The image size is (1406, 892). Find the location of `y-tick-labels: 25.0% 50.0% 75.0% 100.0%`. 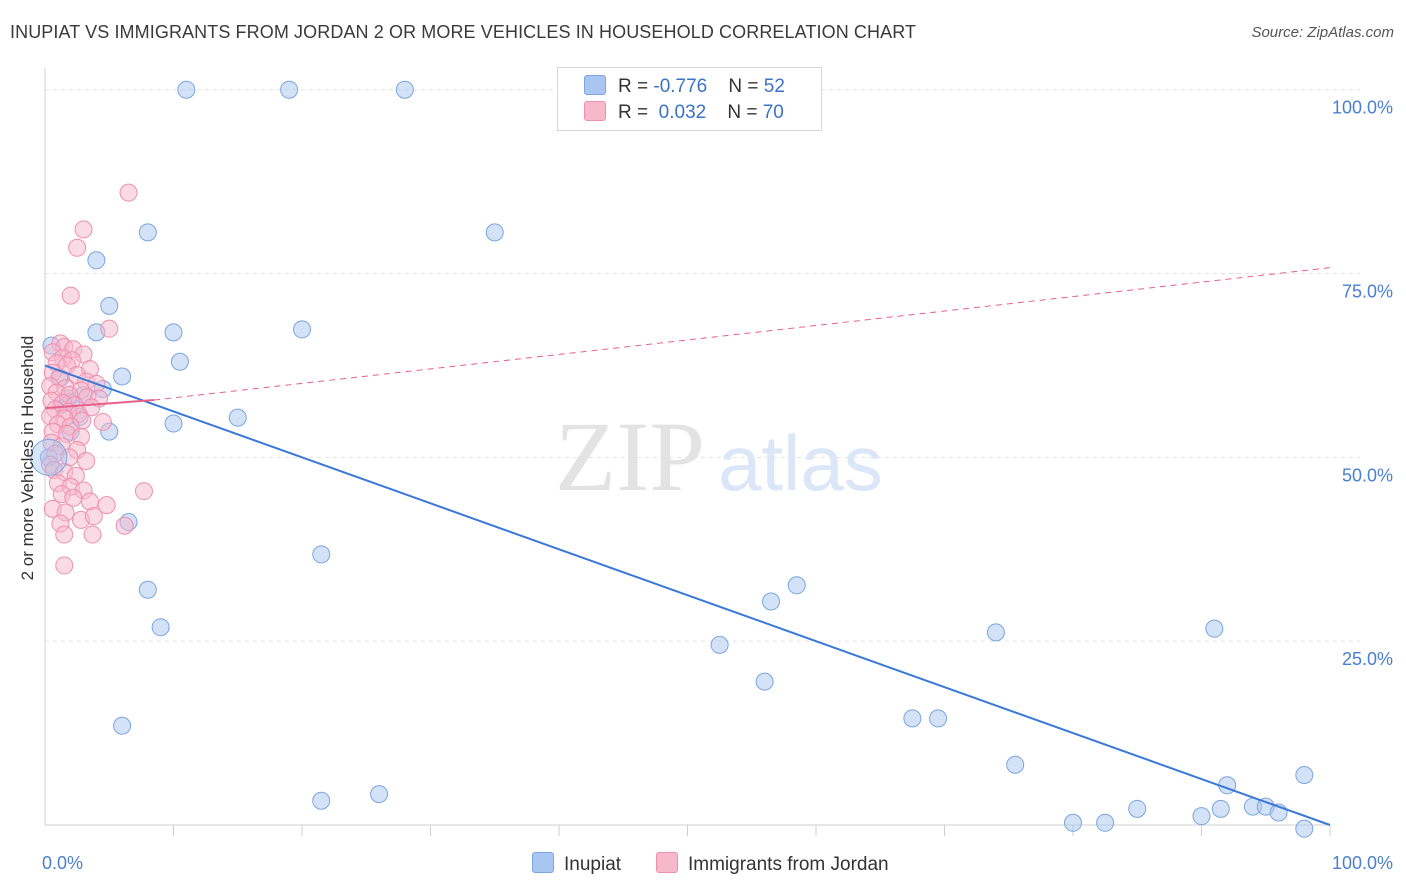

y-tick-labels: 25.0% 50.0% 75.0% 100.0% is located at coordinates (1362, 383).